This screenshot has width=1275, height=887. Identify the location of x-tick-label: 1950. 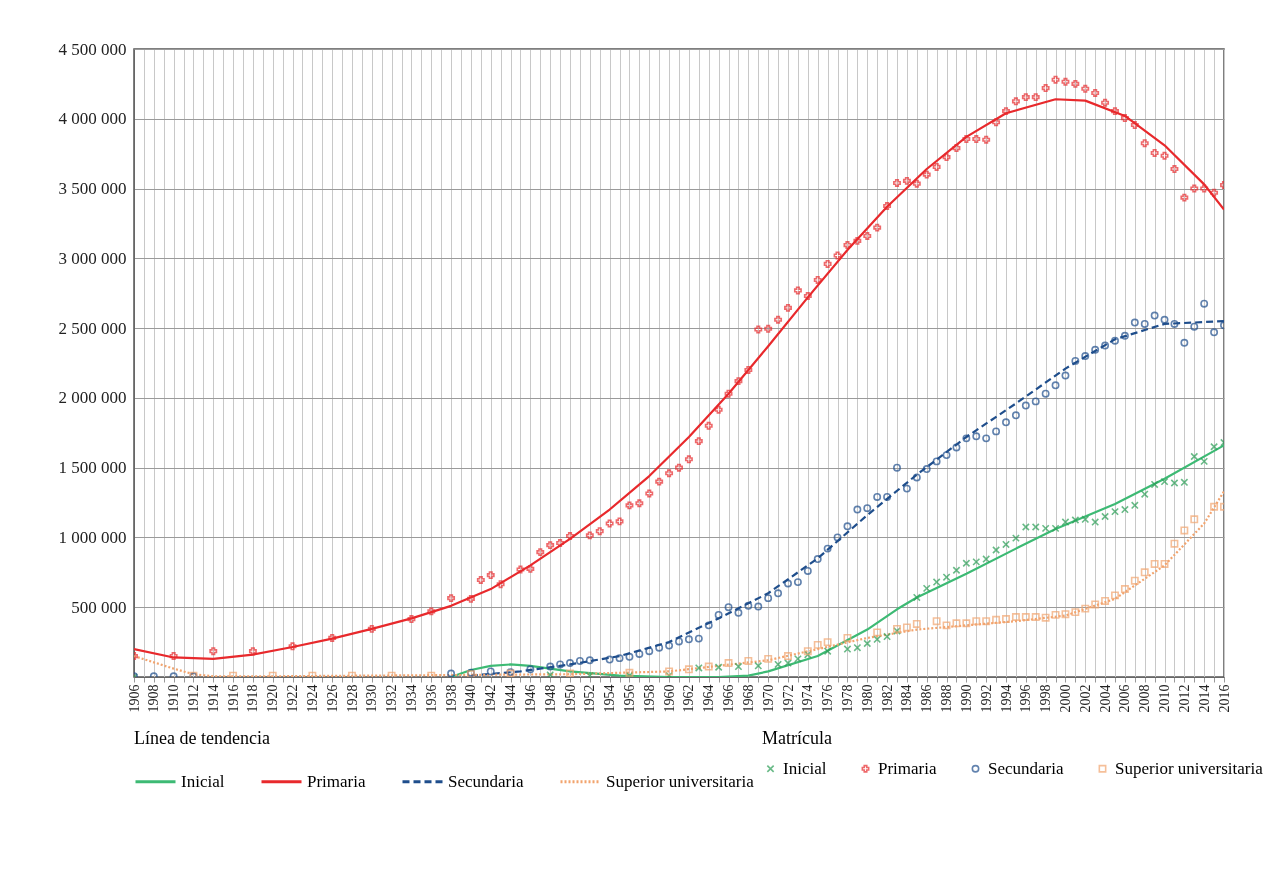
(570, 698).